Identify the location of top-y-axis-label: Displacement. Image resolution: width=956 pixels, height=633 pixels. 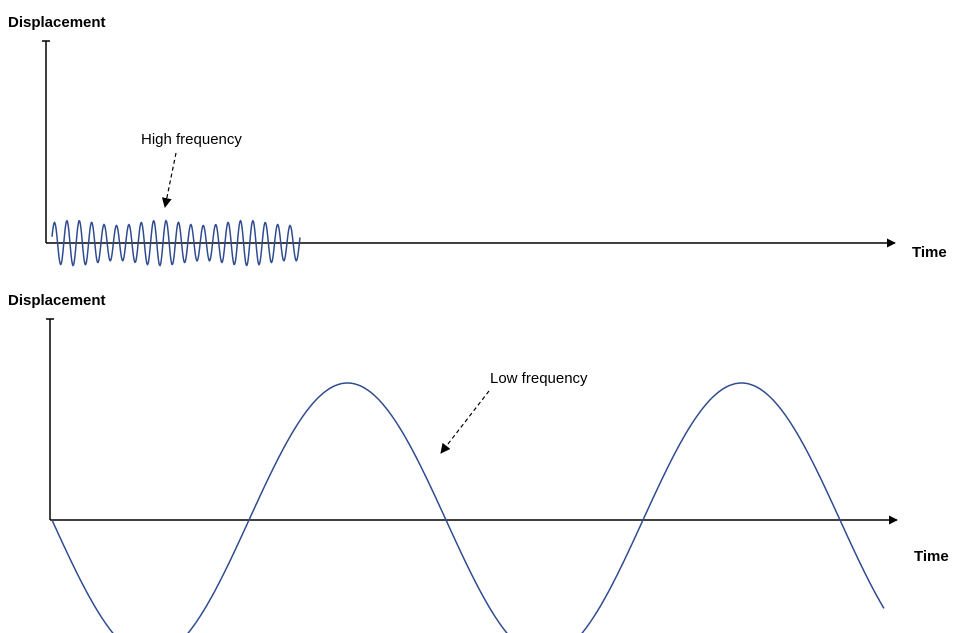
(57, 22).